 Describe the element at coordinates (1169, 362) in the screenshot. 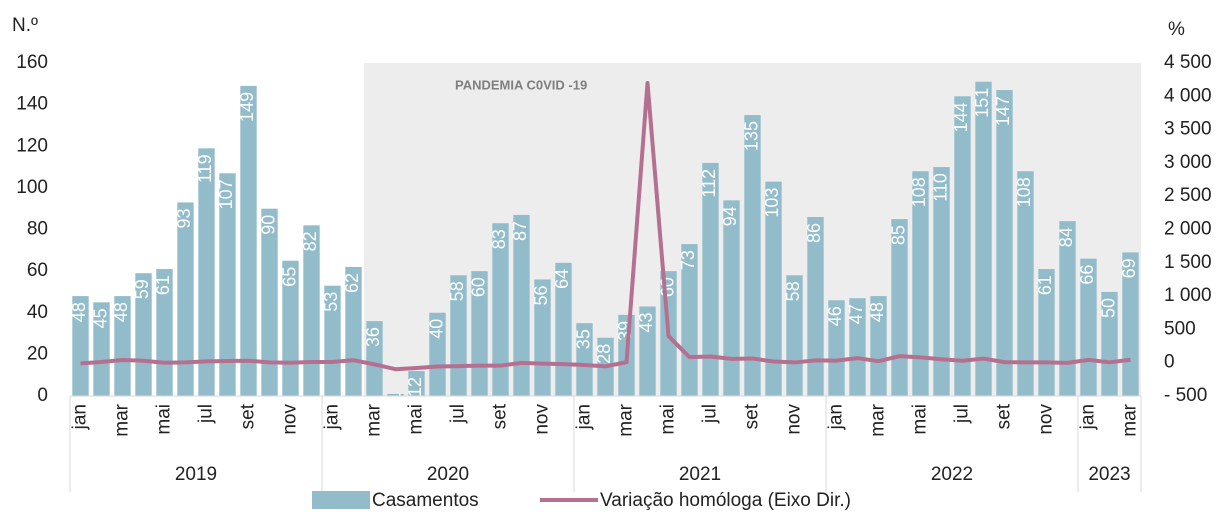

I see `y2-tick-label: 0` at that location.